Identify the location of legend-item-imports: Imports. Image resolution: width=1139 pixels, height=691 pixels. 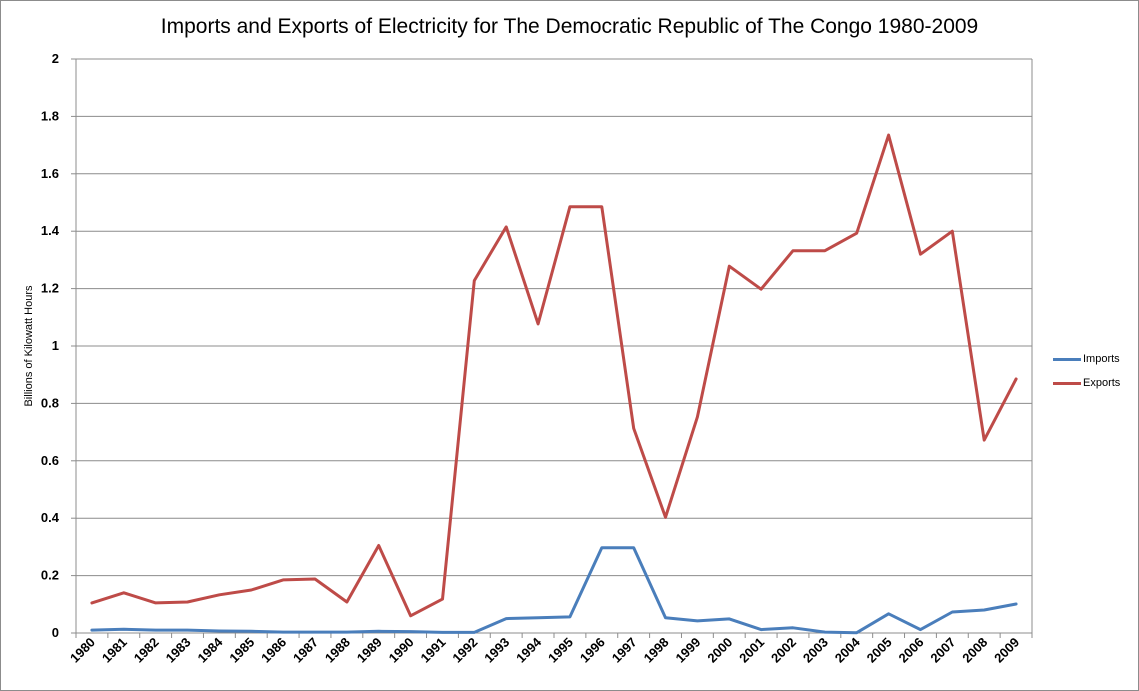
(1086, 359).